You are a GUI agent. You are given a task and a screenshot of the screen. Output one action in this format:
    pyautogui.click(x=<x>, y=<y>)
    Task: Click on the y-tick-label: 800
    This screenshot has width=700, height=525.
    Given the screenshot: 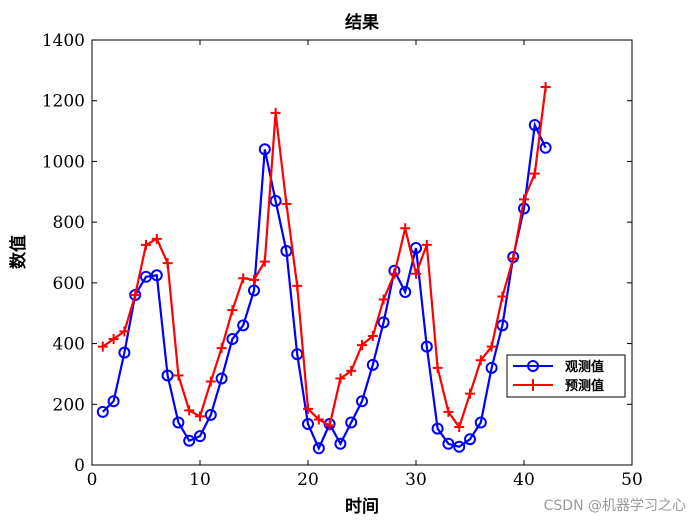 What is the action you would take?
    pyautogui.click(x=69, y=223)
    